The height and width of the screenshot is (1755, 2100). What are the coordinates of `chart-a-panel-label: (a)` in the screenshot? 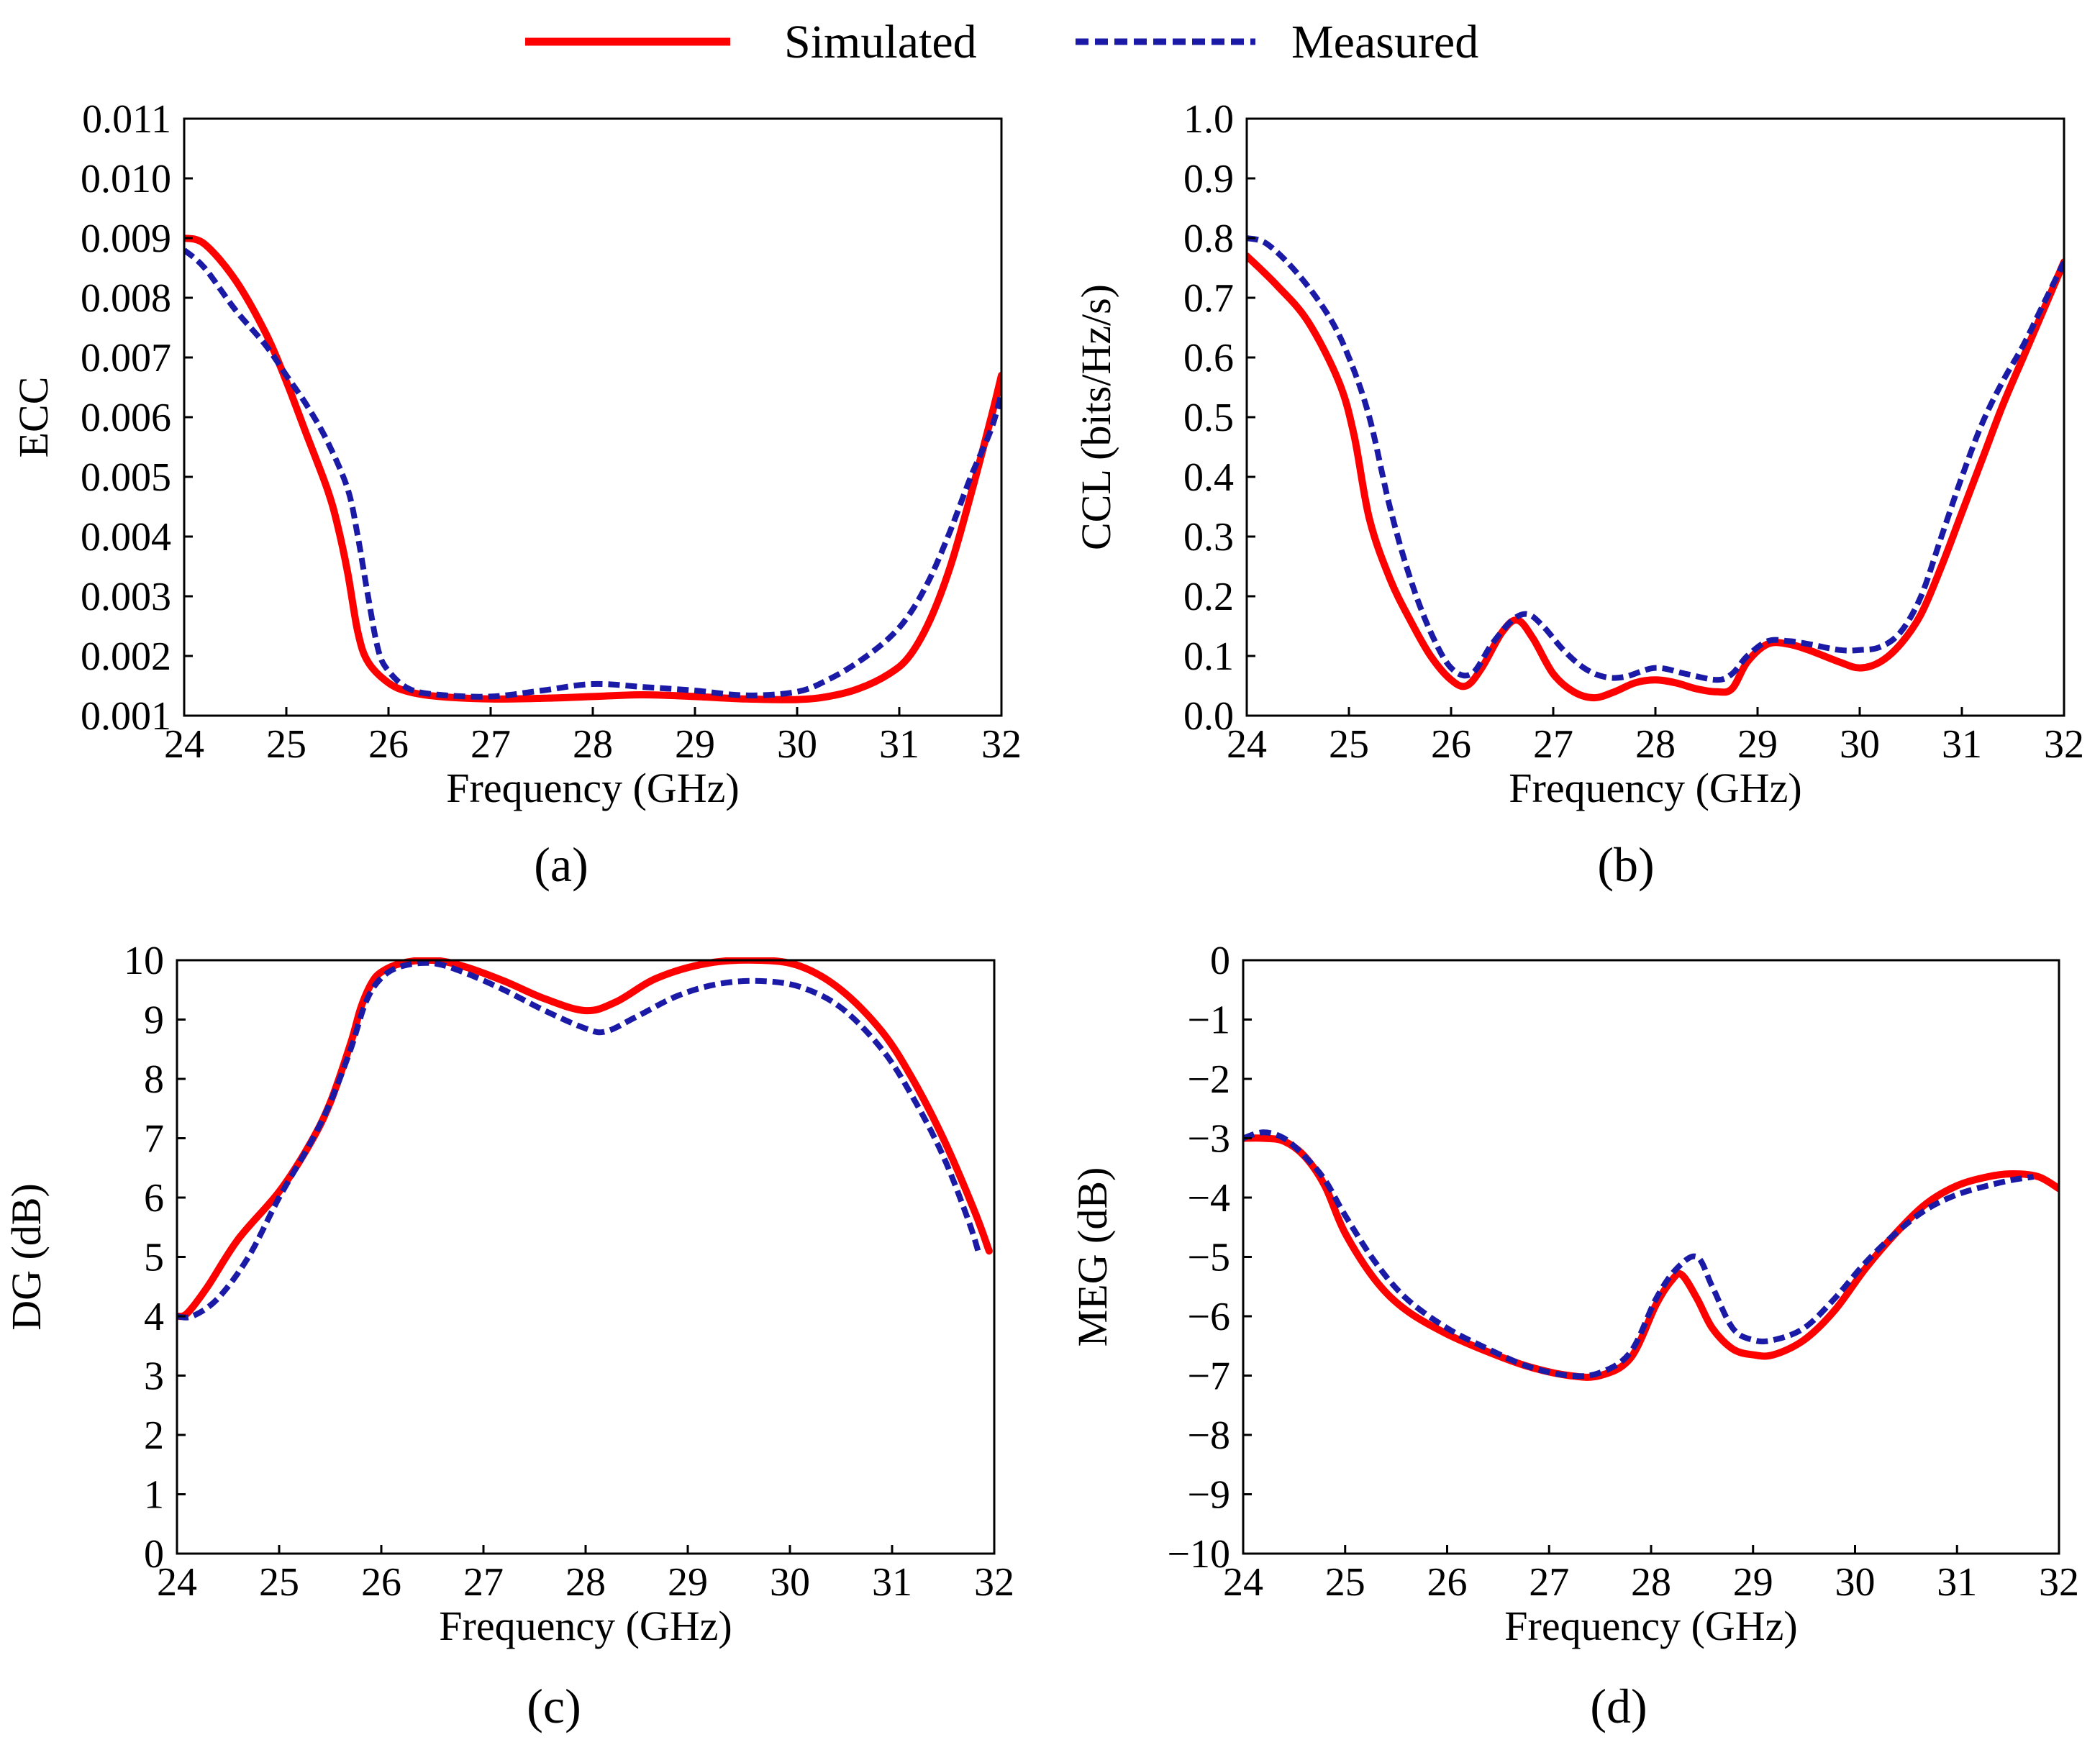 It's located at (561, 865).